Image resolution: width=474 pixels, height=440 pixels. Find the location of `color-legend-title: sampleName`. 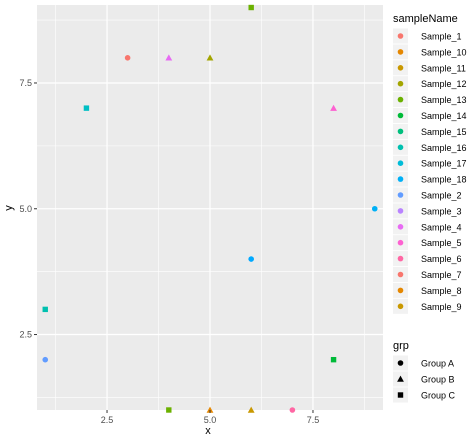

color-legend-title: sampleName is located at coordinates (425, 19).